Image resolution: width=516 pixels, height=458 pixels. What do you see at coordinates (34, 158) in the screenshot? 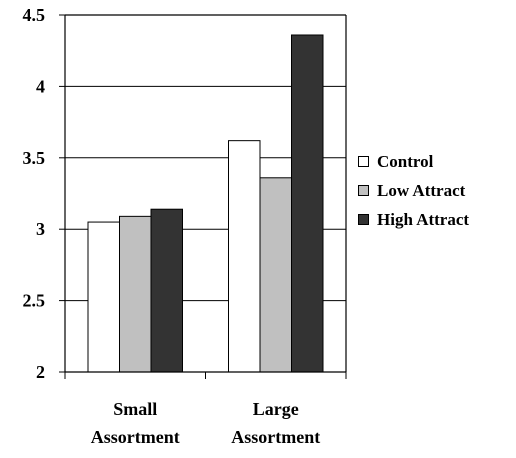
I see `y-tick-label: 3.5` at bounding box center [34, 158].